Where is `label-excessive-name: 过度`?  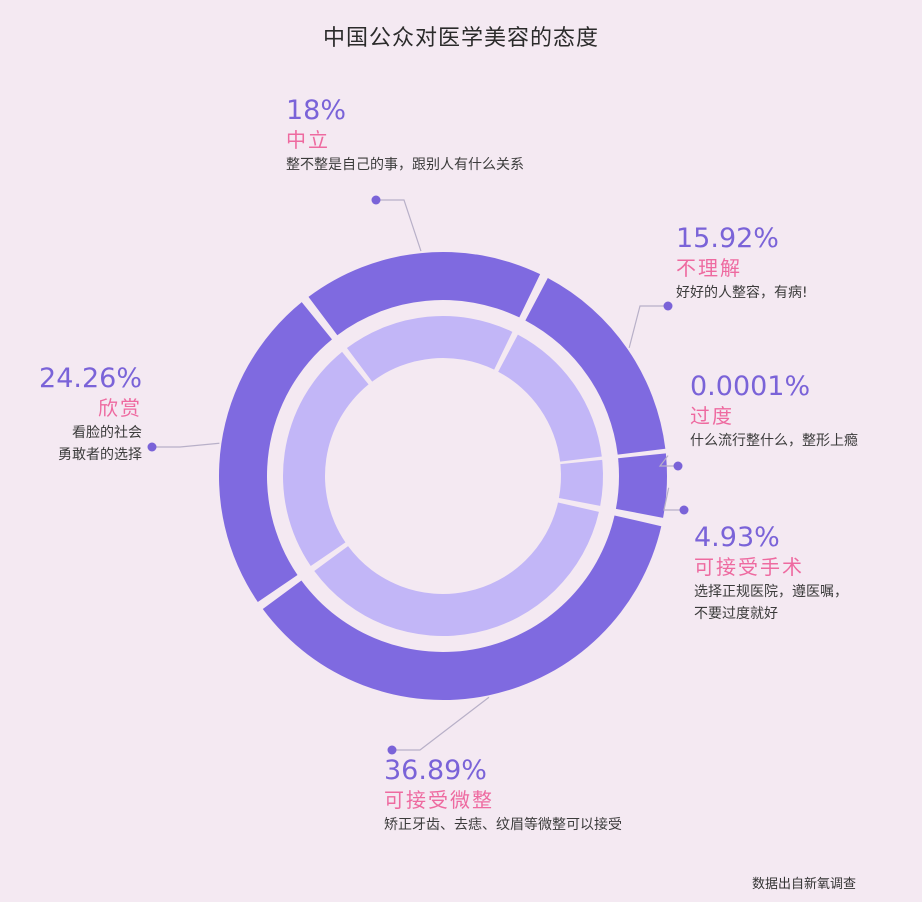 label-excessive-name: 过度 is located at coordinates (712, 416).